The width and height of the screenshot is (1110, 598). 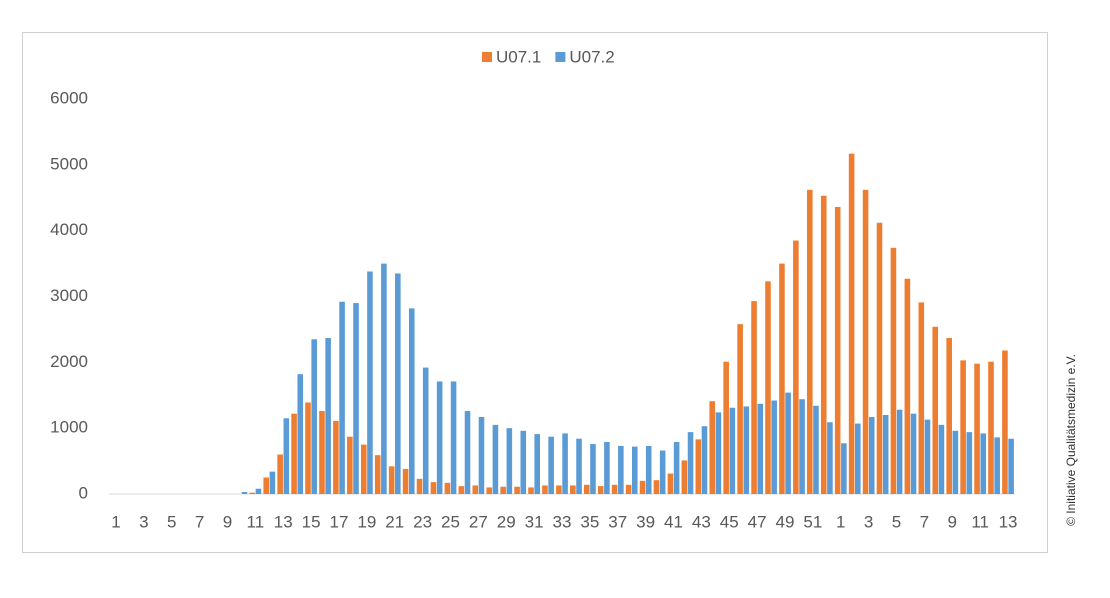 I want to click on x-tick-label: 49, so click(x=785, y=521).